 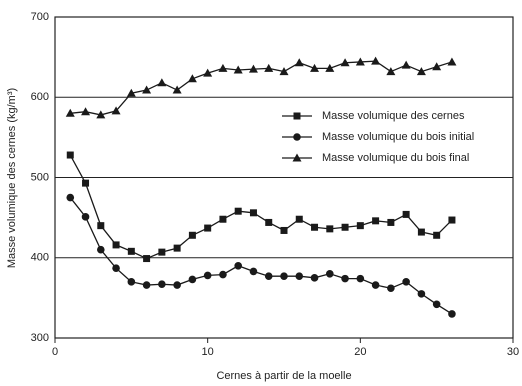 What do you see at coordinates (283, 376) in the screenshot?
I see `x-axis-title: Cernes à partir de la moelle` at bounding box center [283, 376].